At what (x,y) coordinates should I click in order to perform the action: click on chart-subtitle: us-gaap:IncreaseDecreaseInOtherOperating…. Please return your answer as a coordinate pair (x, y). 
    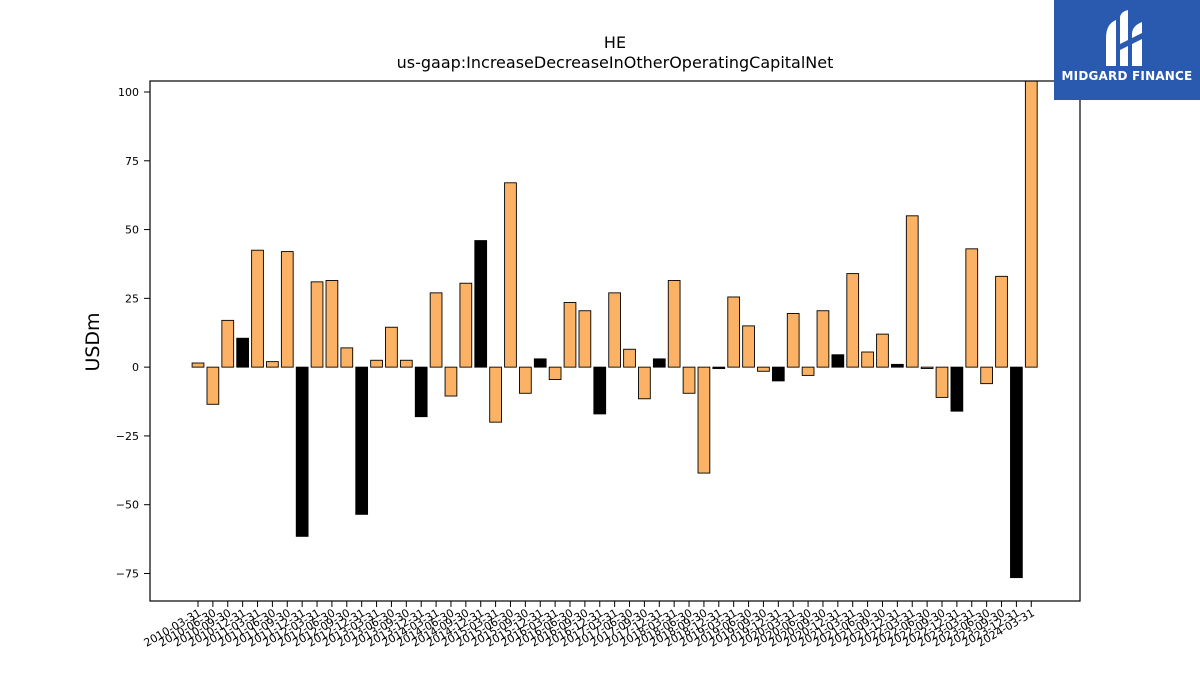
    Looking at the image, I should click on (615, 62).